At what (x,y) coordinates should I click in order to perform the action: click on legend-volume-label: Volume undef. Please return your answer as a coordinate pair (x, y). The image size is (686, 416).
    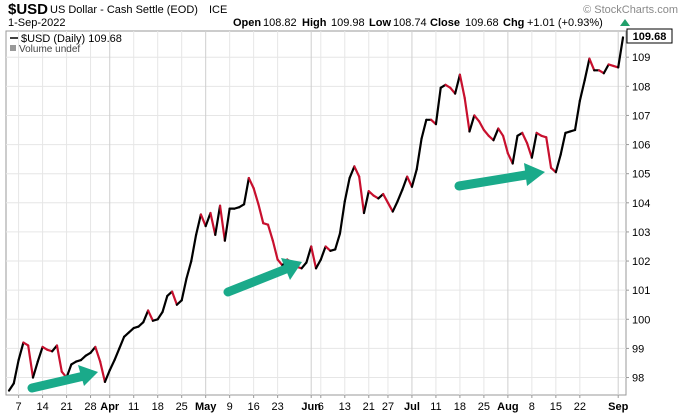
    Looking at the image, I should click on (49, 49).